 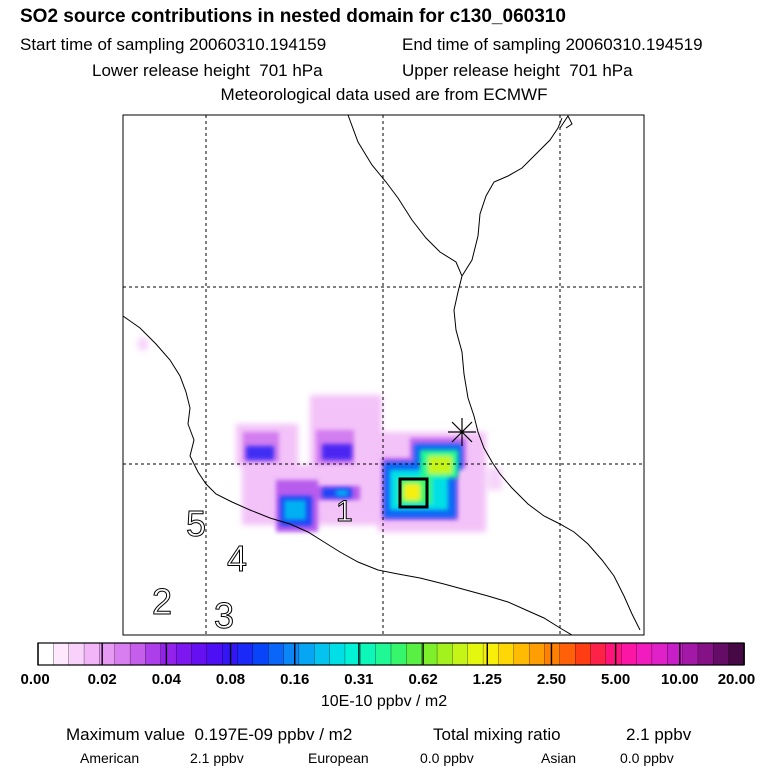 I want to click on colorbar-tick-label: 0.00, so click(x=35, y=679).